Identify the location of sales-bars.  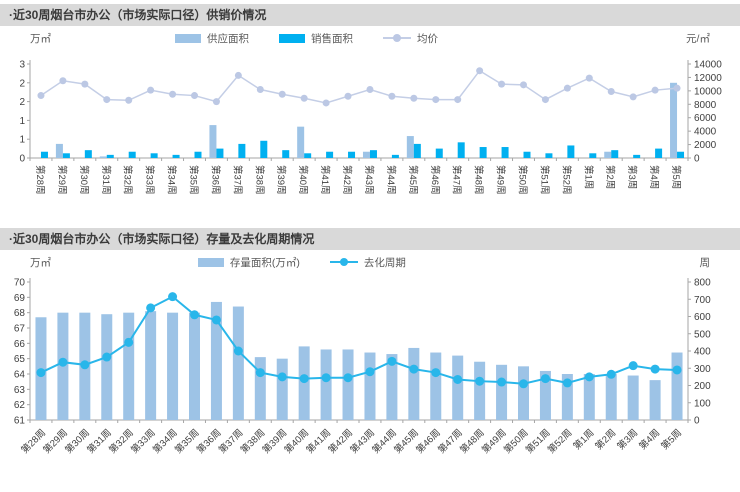
(362, 149).